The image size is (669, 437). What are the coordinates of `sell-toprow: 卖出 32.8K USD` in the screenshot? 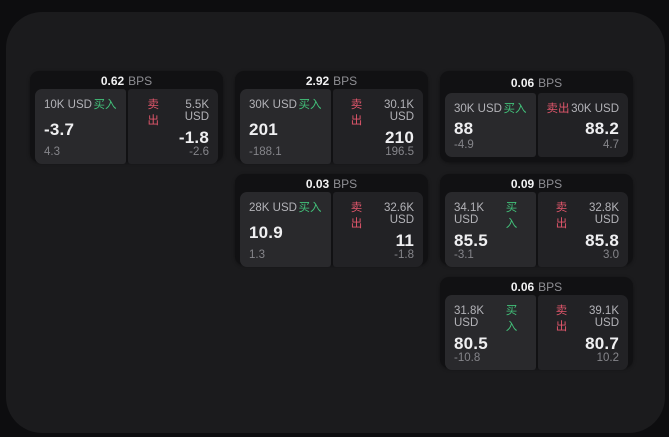 It's located at (583, 215).